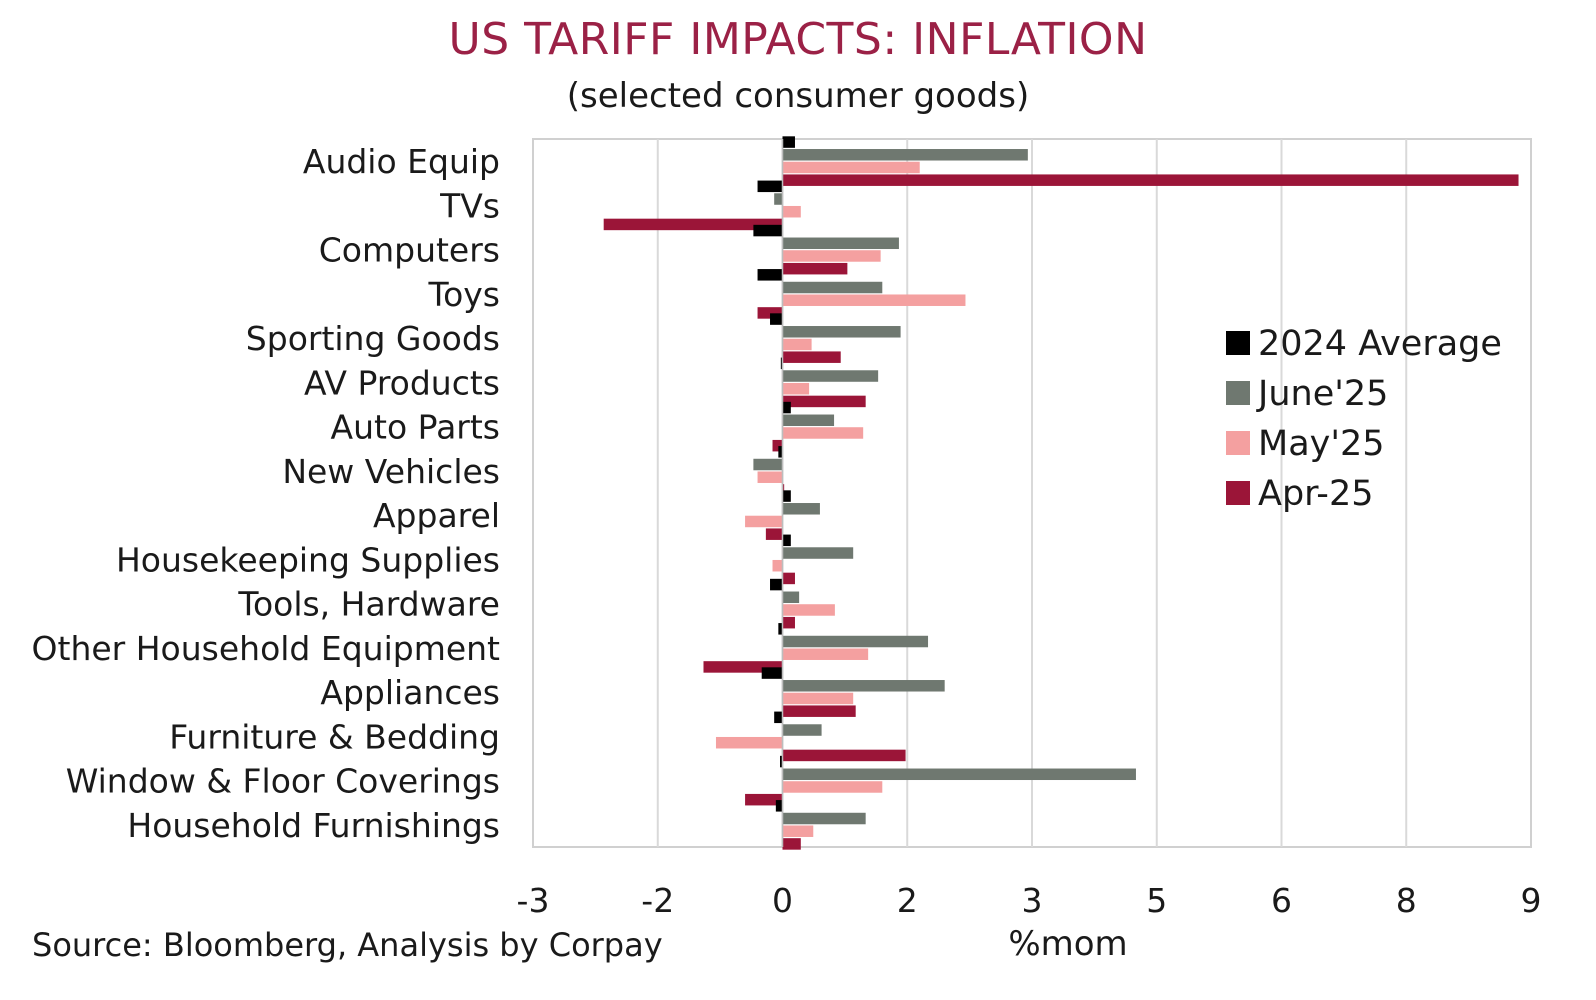 Image resolution: width=1596 pixels, height=1000 pixels. Describe the element at coordinates (798, 39) in the screenshot. I see `chart-title: US TARIFF IMPACTS: INFLATION` at that location.